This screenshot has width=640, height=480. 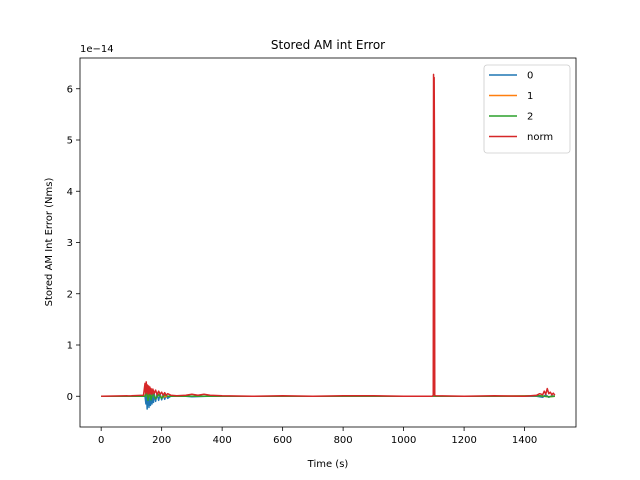 I want to click on x-tick-label: 200, so click(x=161, y=440).